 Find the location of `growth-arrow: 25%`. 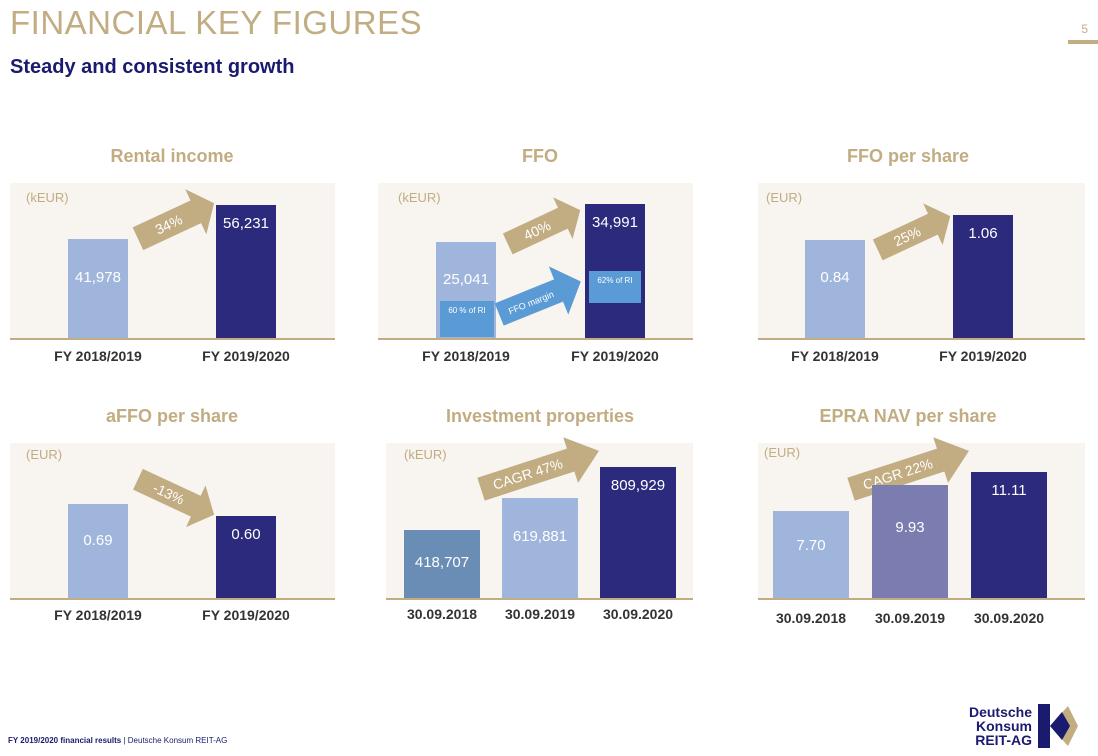

growth-arrow: 25% is located at coordinates (911, 232).